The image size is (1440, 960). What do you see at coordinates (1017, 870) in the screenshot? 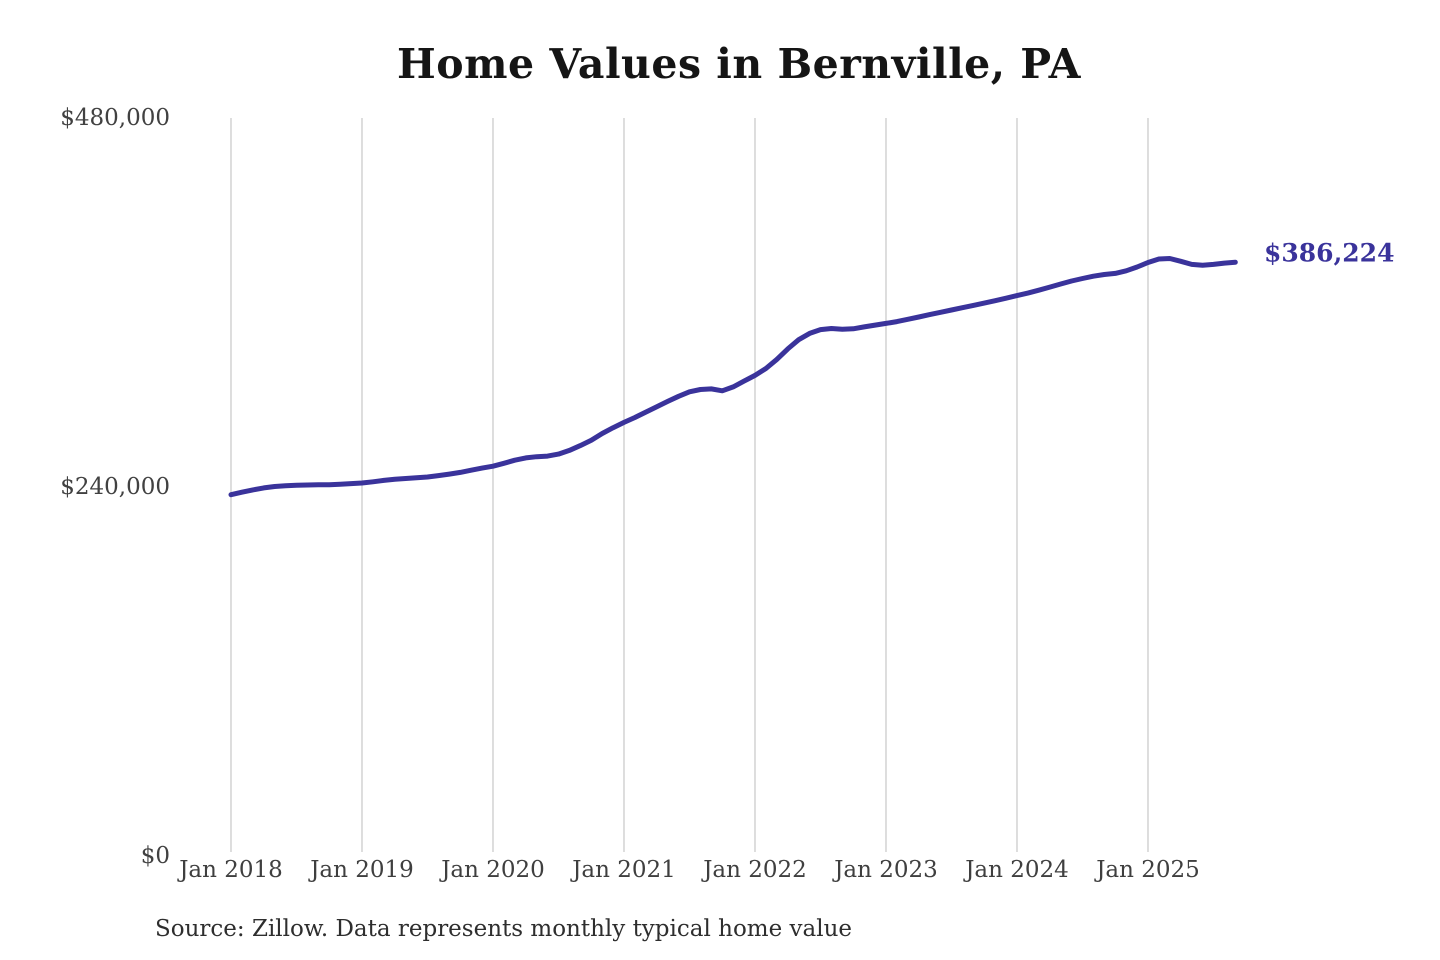
I see `x-tick-label-jan-2024: Jan 2024` at bounding box center [1017, 870].